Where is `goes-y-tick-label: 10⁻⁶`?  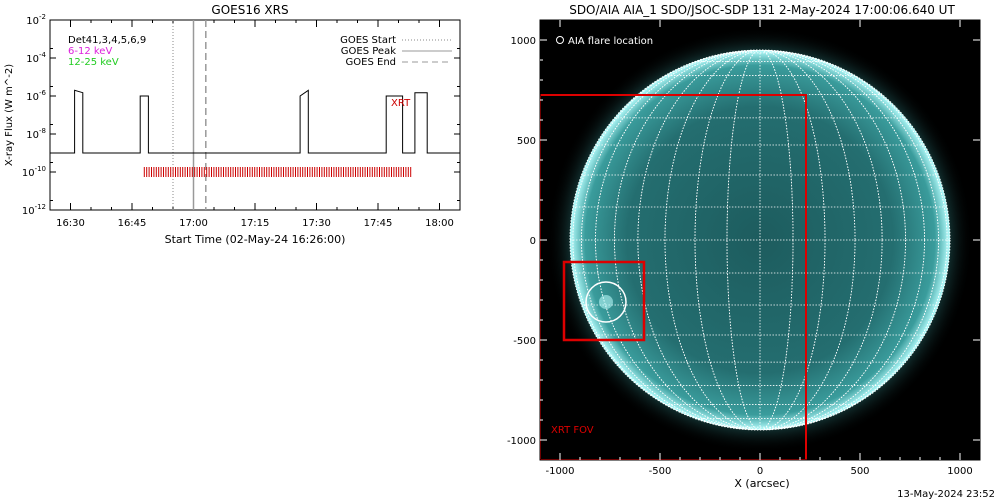 goes-y-tick-label: 10⁻⁶ is located at coordinates (36, 96).